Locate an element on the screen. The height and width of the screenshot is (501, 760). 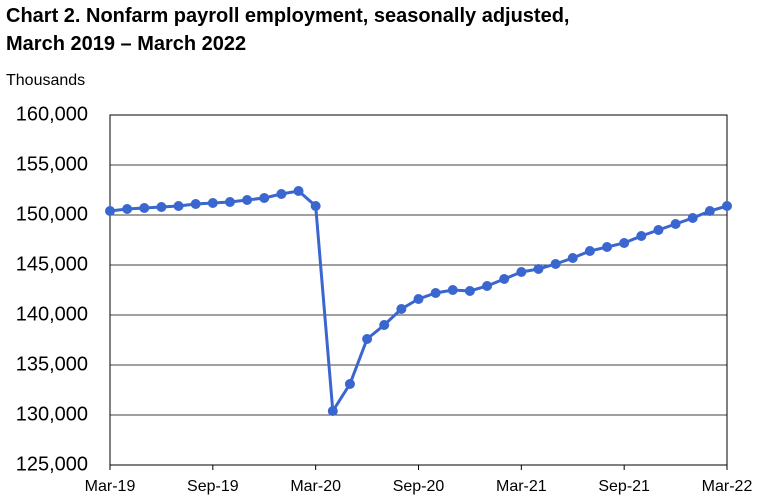
x-tick-label: Mar-20 is located at coordinates (315, 486).